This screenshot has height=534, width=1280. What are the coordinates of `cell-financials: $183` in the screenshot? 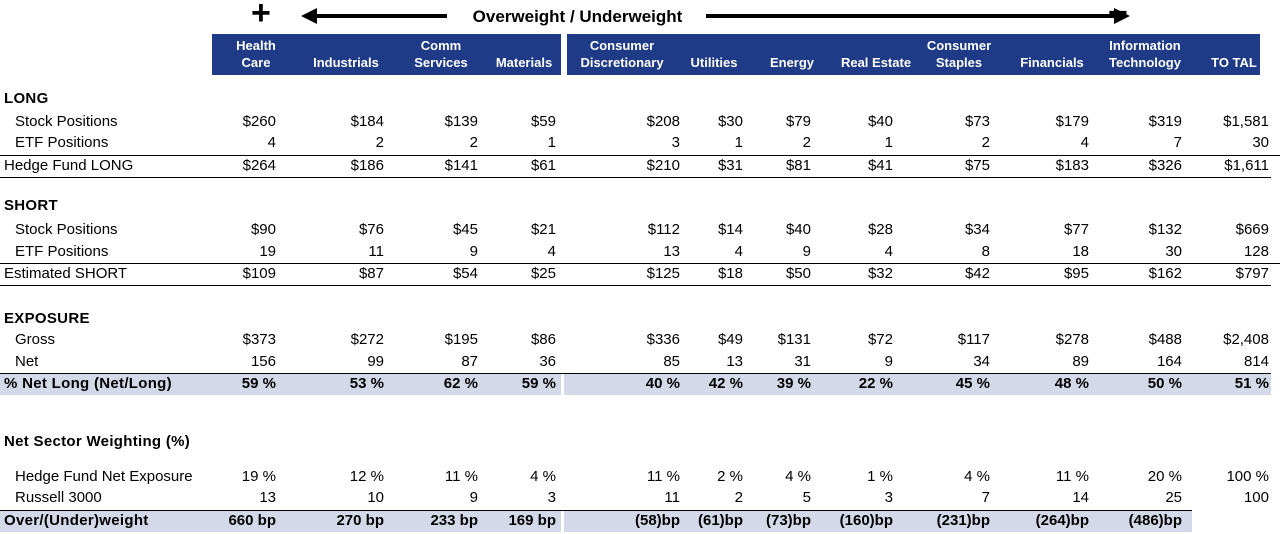 It's located at (1072, 165).